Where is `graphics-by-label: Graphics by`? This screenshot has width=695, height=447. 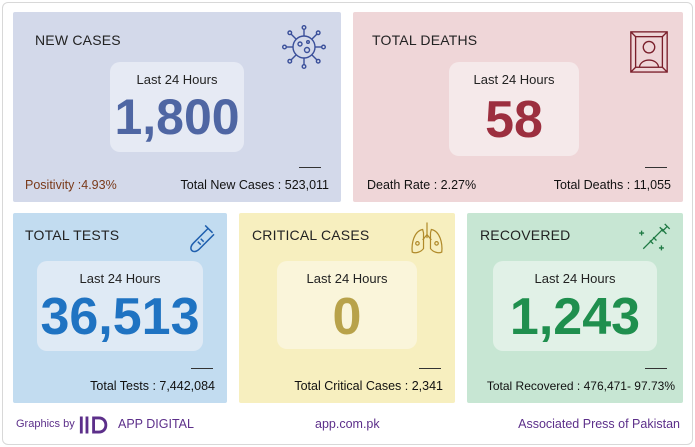
graphics-by-label: Graphics by is located at coordinates (45, 424).